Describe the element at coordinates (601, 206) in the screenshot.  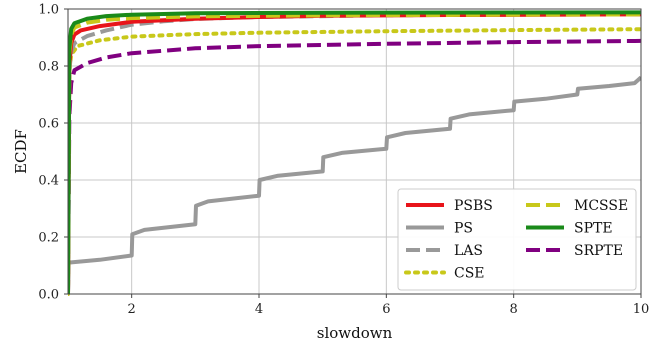
I see `legend-label-mcsse: MCSSE` at that location.